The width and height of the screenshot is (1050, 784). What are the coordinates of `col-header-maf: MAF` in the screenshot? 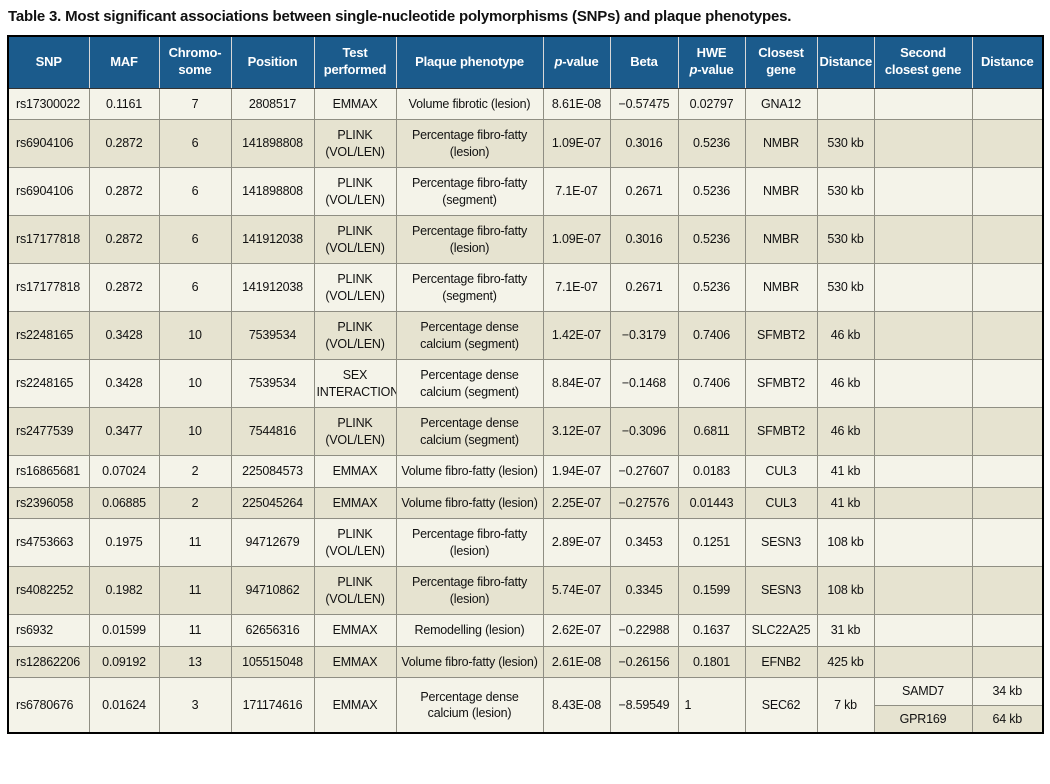 It's located at (124, 62).